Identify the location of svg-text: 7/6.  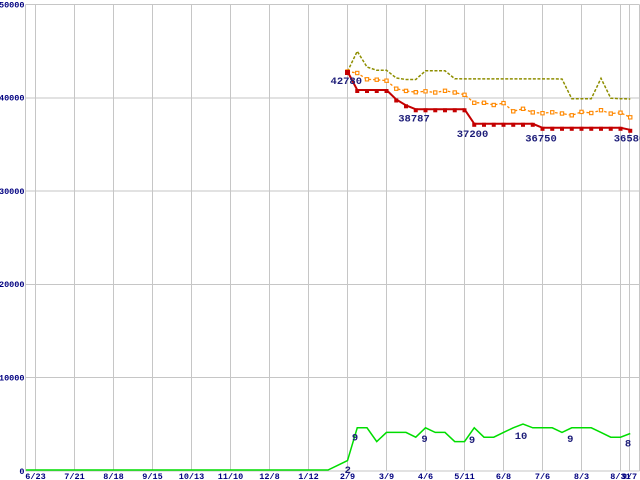
(542, 476).